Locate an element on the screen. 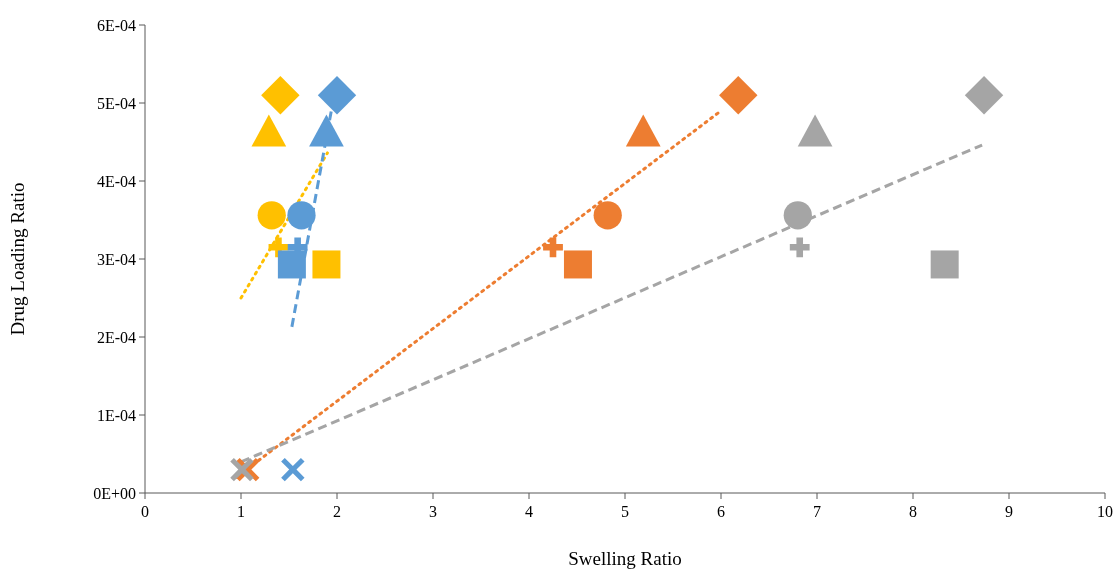 Image resolution: width=1120 pixels, height=569 pixels. x-tick-label: 3 is located at coordinates (433, 511).